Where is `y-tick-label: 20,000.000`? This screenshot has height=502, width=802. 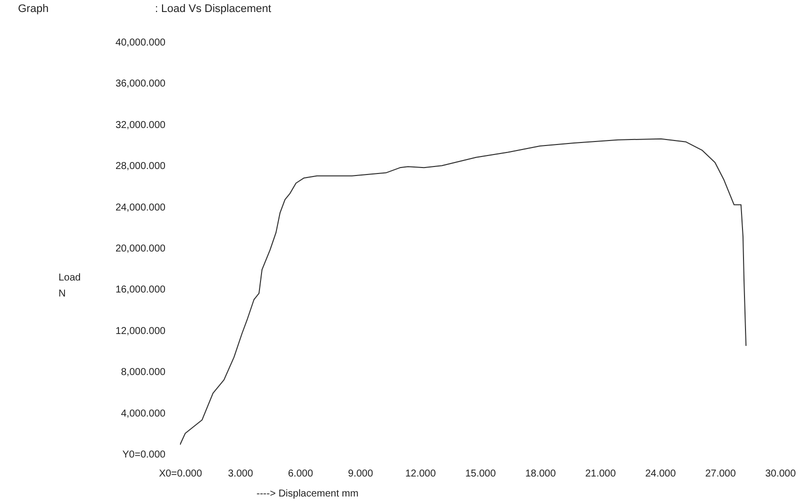 y-tick-label: 20,000.000 is located at coordinates (140, 249).